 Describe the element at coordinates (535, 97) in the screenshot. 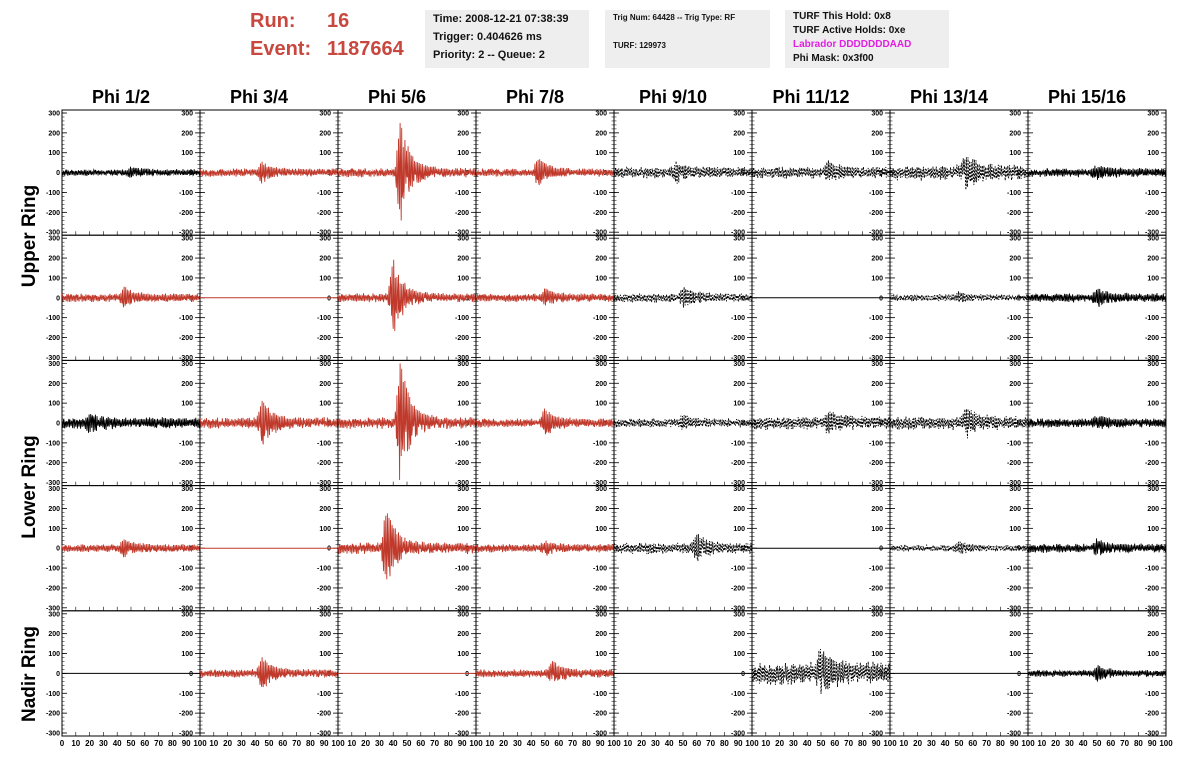

I see `column-title-phi-7-8: Phi 7/8` at that location.